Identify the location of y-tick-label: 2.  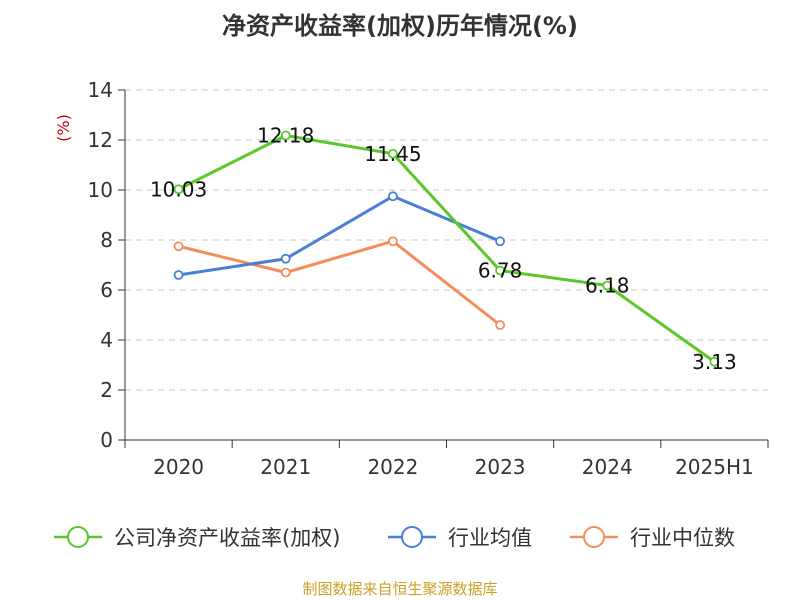
(106, 390).